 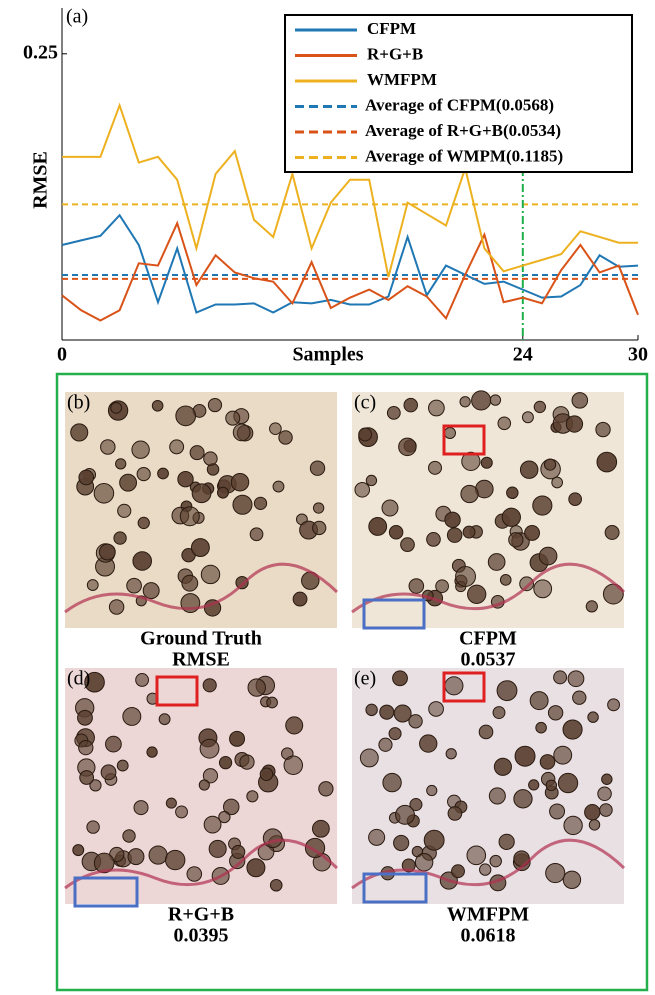 I want to click on x-tick-label: 24, so click(x=523, y=355).